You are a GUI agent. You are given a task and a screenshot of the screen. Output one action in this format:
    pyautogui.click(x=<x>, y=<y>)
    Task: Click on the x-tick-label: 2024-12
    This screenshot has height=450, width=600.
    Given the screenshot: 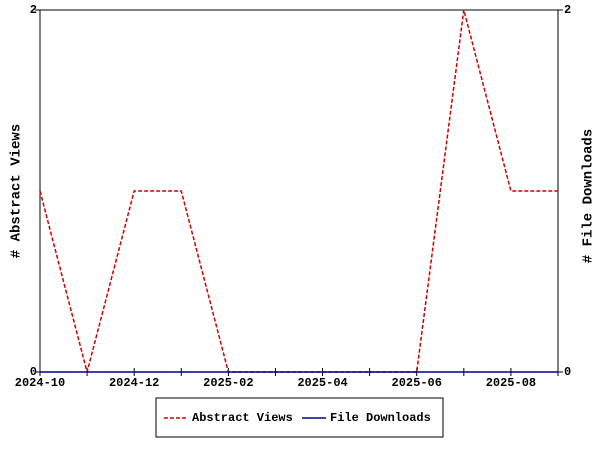 What is the action you would take?
    pyautogui.click(x=134, y=383)
    